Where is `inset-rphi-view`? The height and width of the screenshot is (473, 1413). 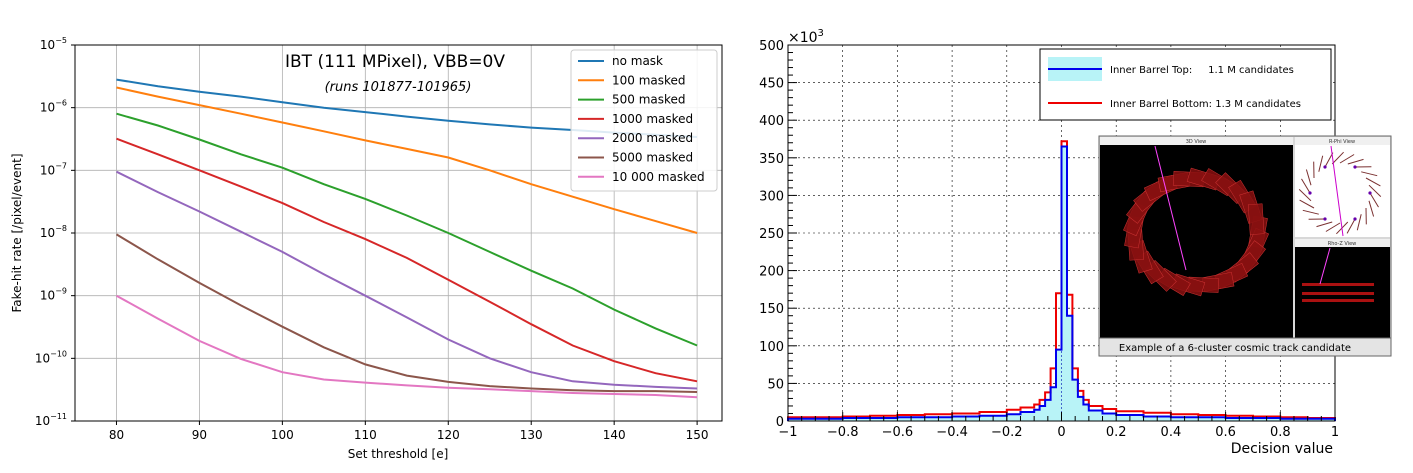
inset-rphi-view is located at coordinates (1342, 191).